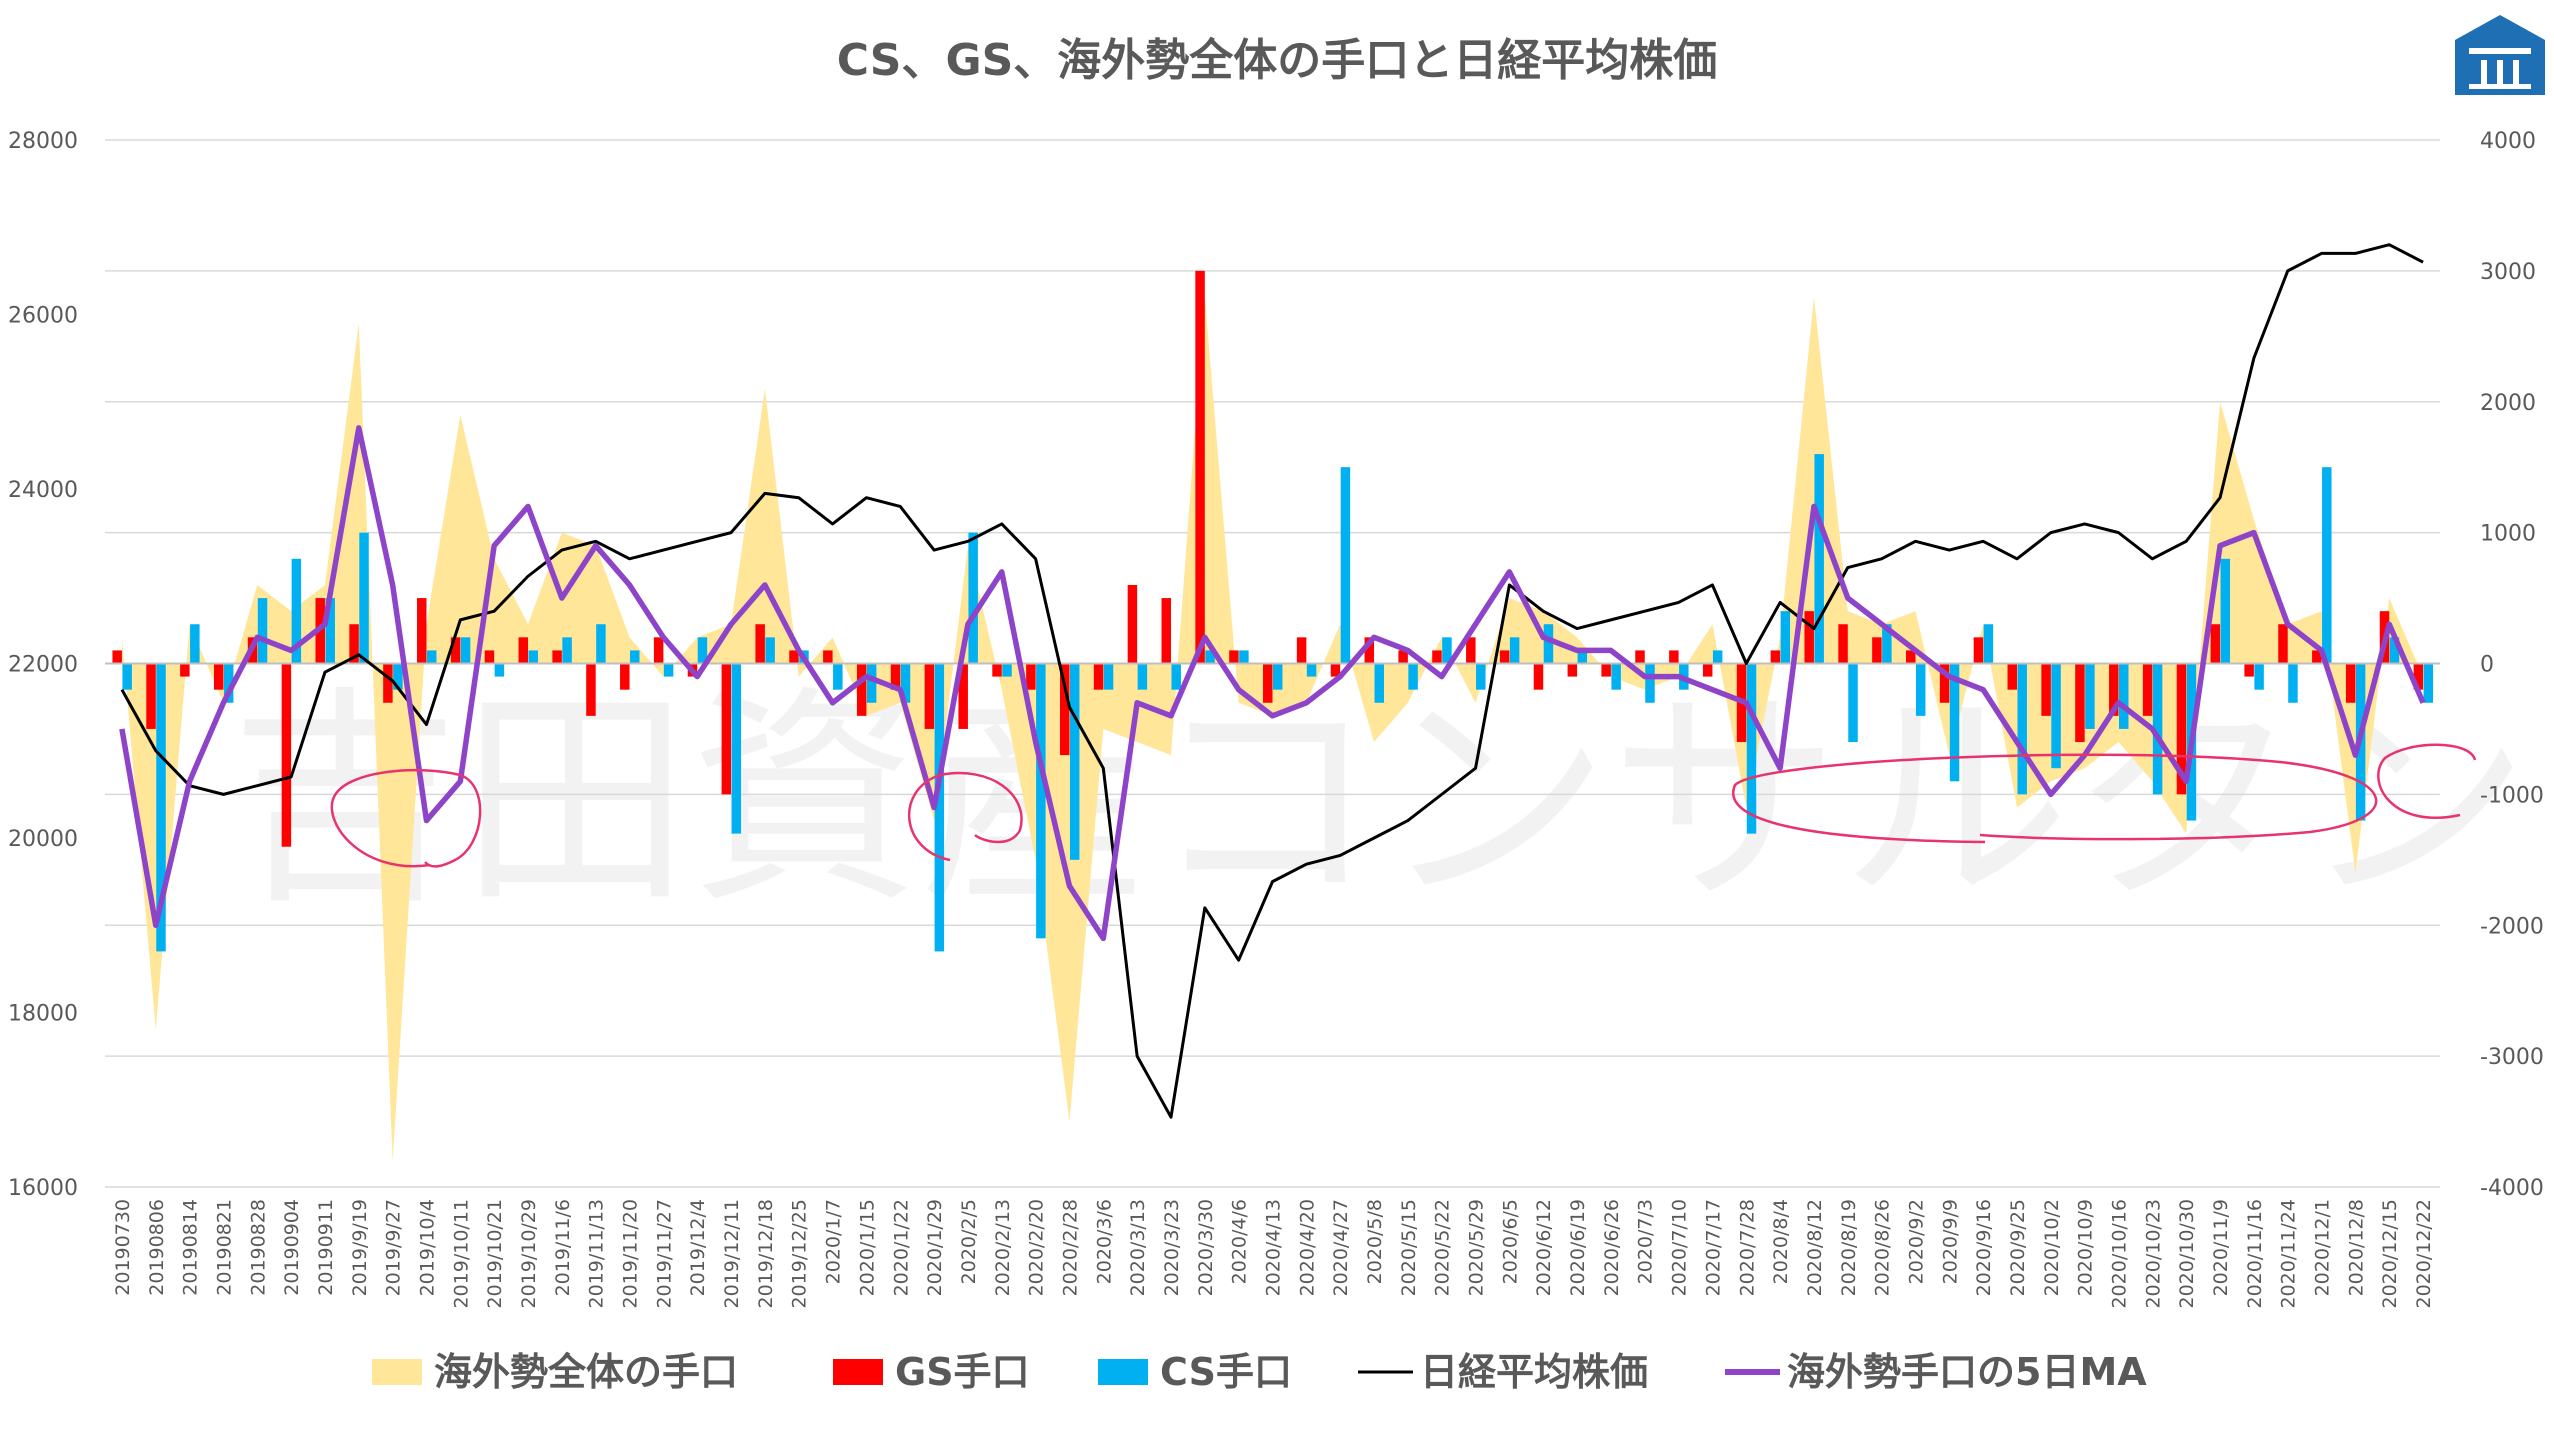  Describe the element at coordinates (1967, 1372) in the screenshot. I see `legend-label: 海外勢手口の5日MA` at that location.